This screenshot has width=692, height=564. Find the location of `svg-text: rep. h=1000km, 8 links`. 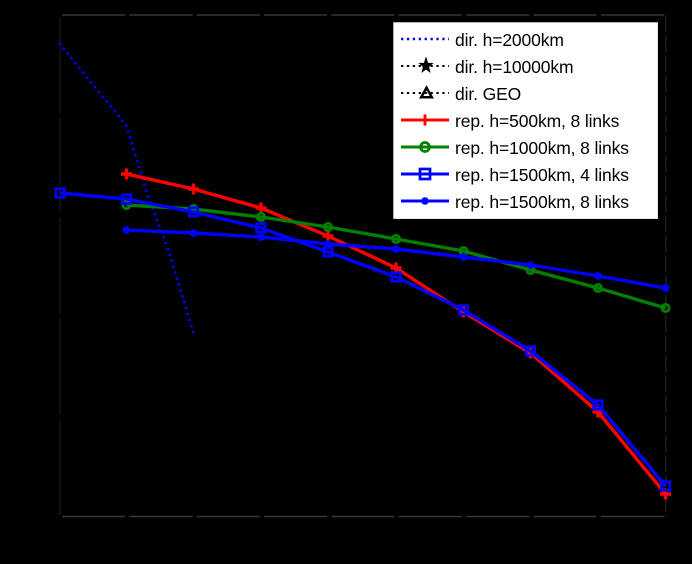

svg-text: rep. h=1000km, 8 links is located at coordinates (542, 148).